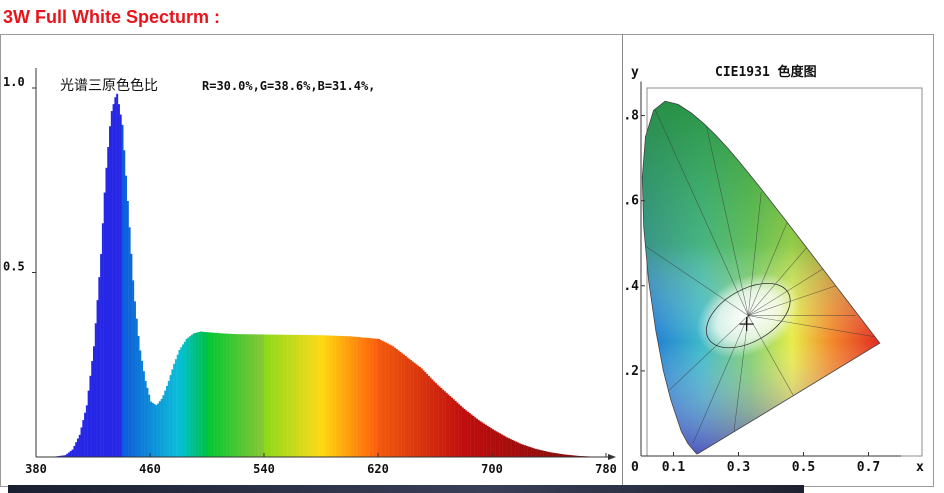  I want to click on spectrum-y-ticks: 1.0 0.5, so click(19, 174).